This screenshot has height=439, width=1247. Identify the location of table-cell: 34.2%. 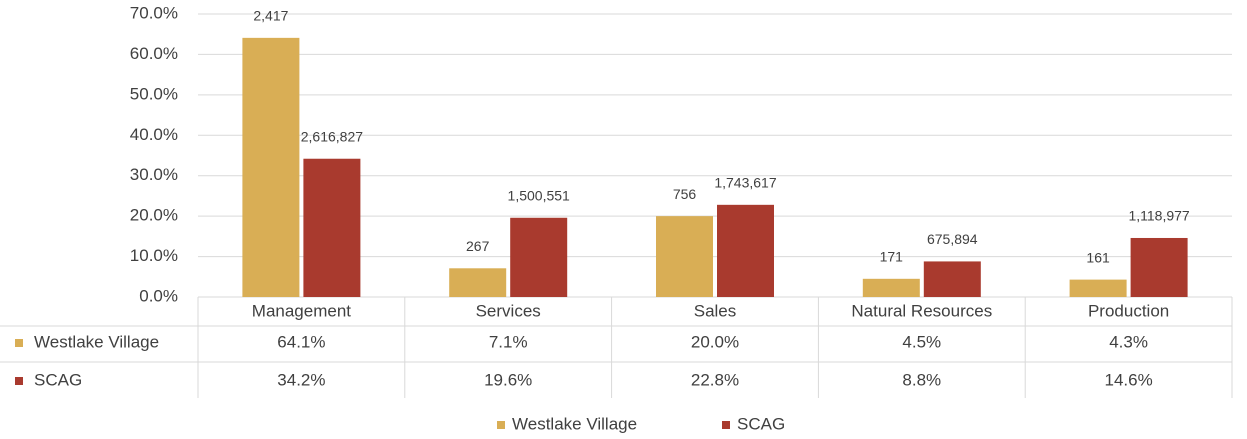
(301, 379).